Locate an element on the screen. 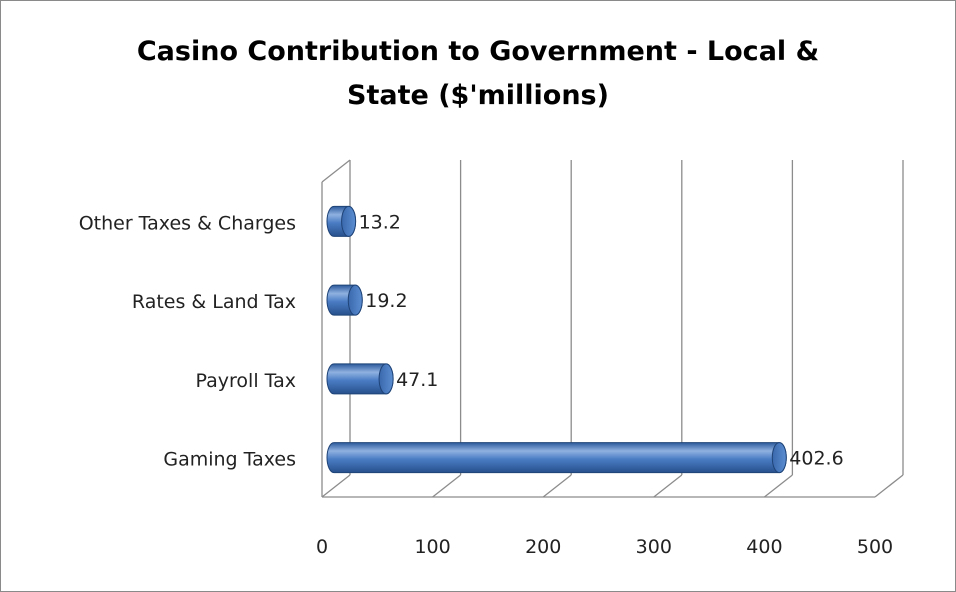  category-label-gaming-taxes: Gaming Taxes is located at coordinates (229, 460).